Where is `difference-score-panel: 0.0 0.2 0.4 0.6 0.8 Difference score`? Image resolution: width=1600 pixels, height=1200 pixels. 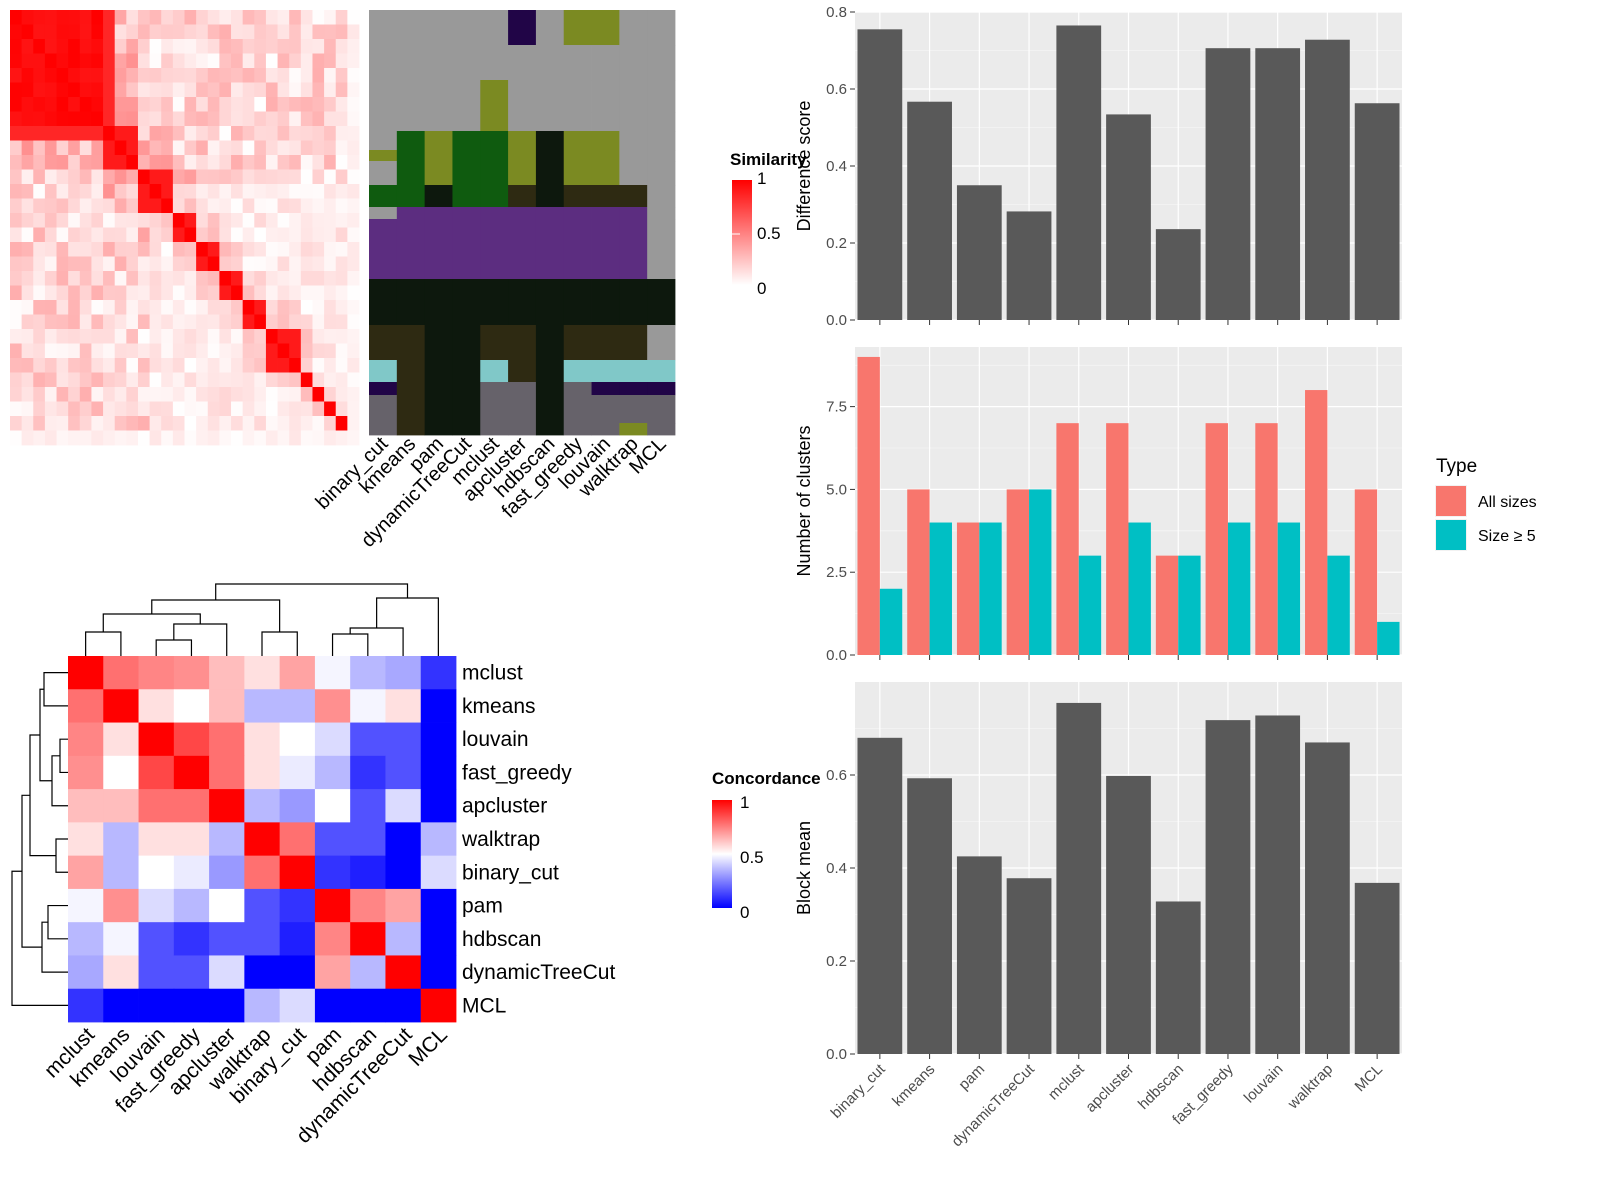 difference-score-panel: 0.0 0.2 0.4 0.6 0.8 Difference score is located at coordinates (1098, 166).